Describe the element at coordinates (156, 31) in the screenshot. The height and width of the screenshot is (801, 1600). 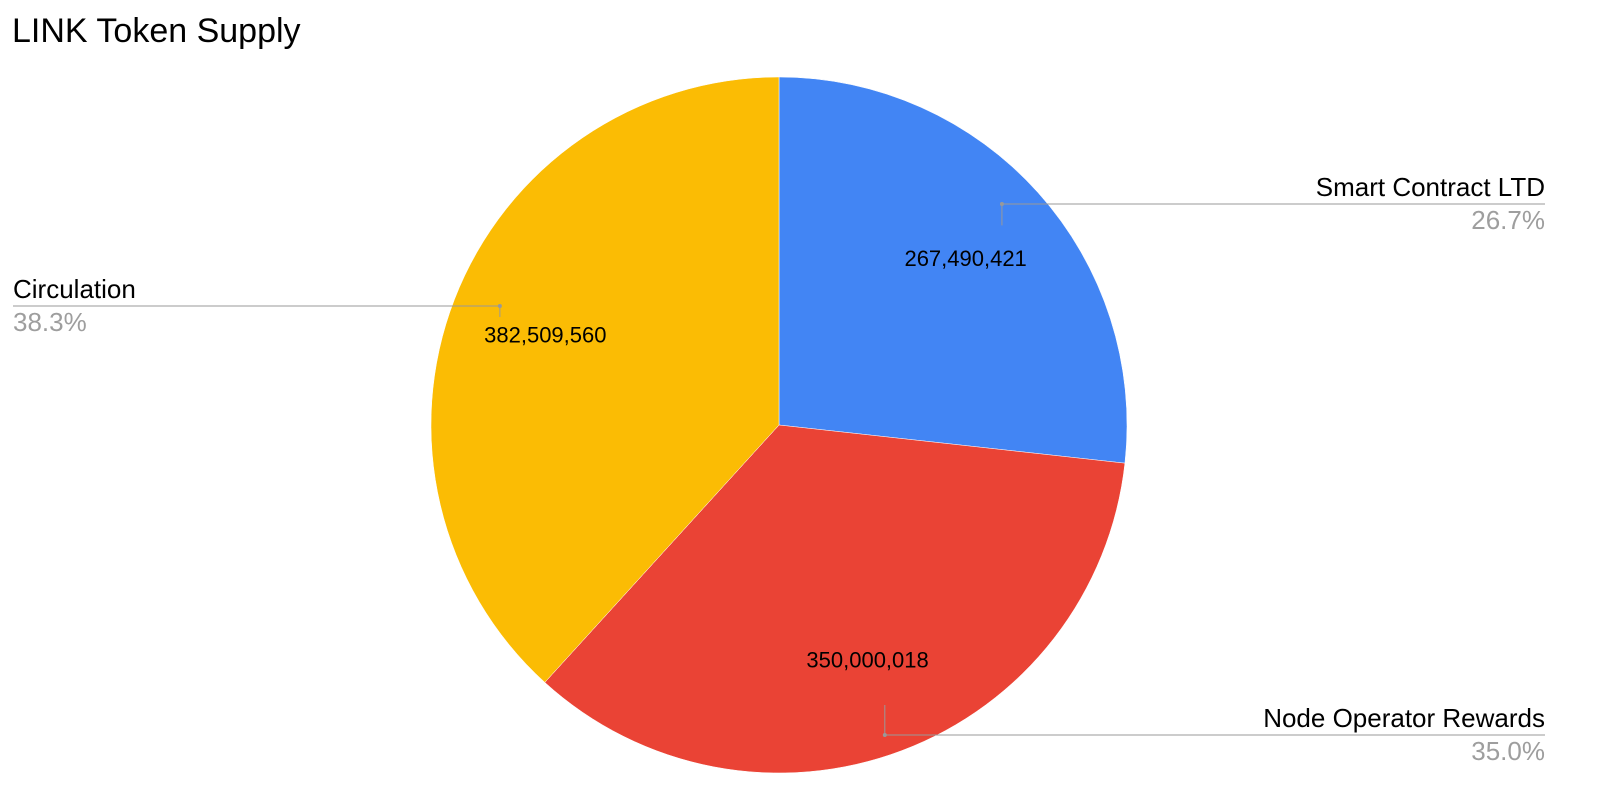
I see `chart-title: LINK Token Supply` at that location.